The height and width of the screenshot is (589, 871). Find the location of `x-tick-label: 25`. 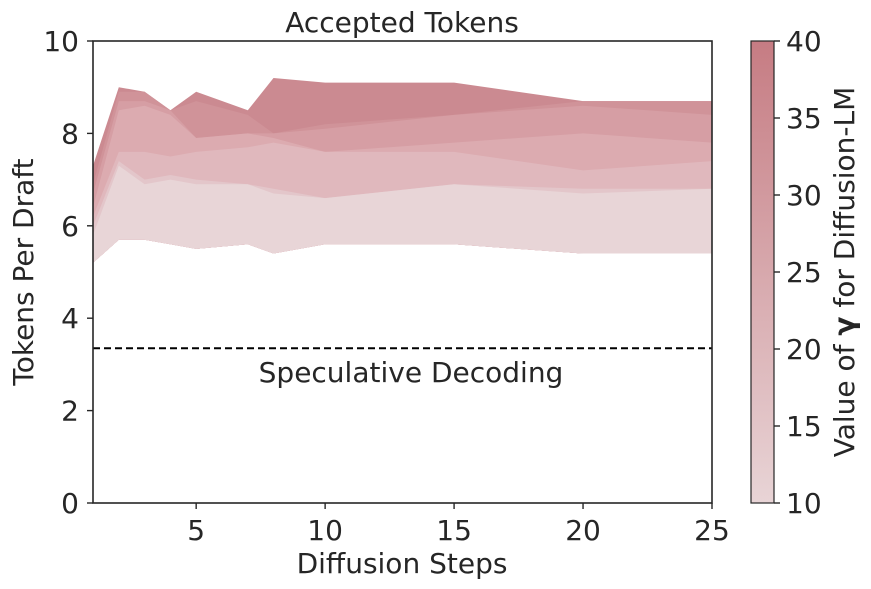

x-tick-label: 25 is located at coordinates (712, 530).